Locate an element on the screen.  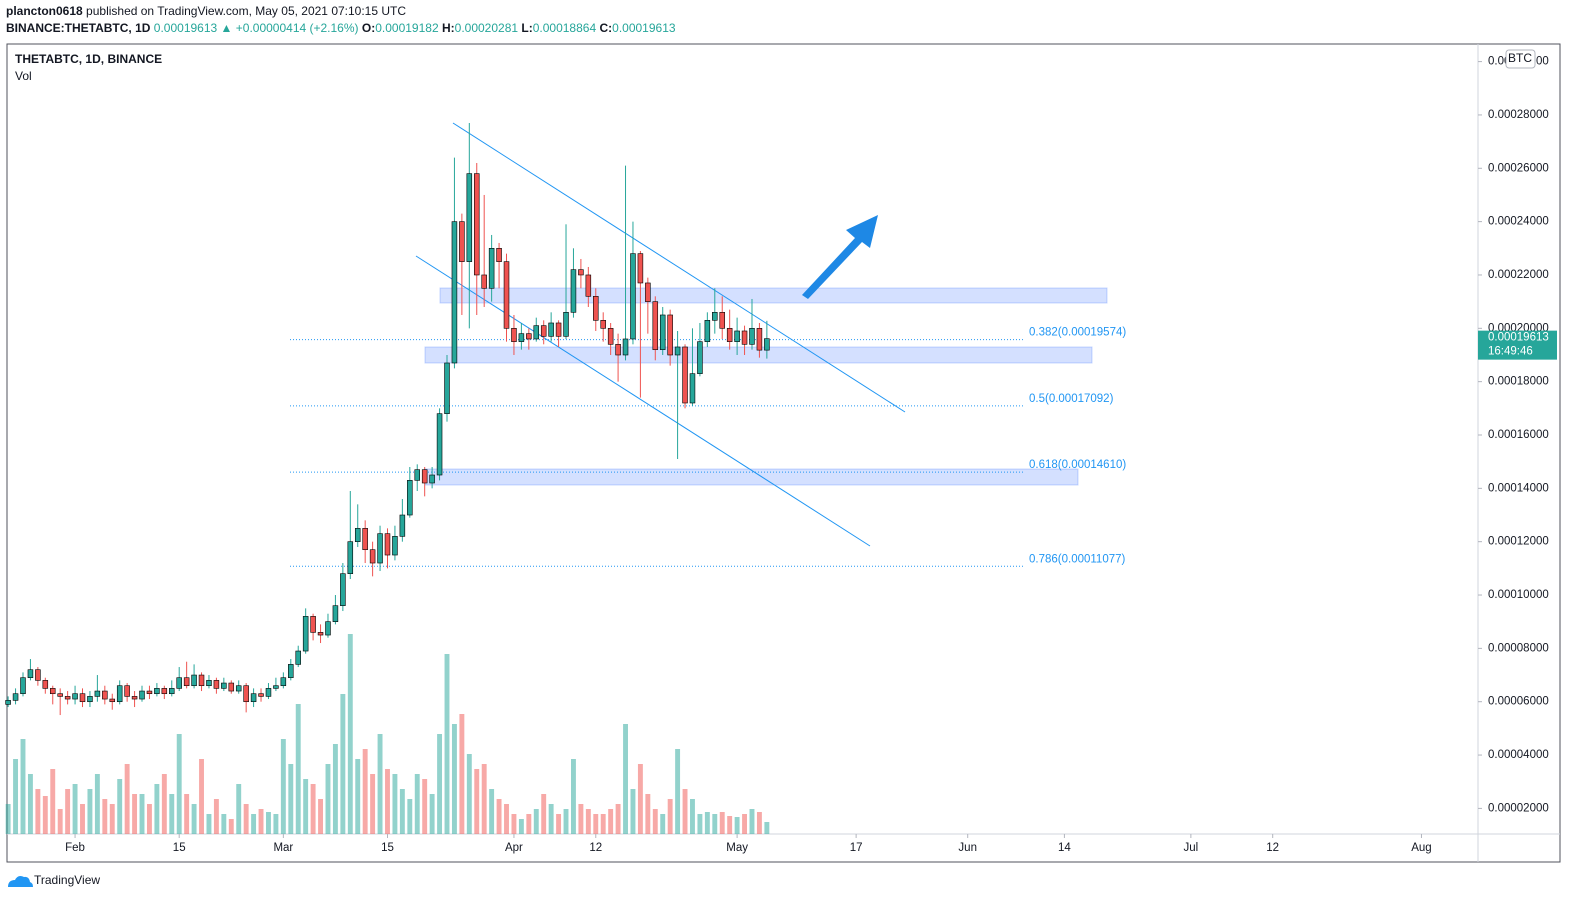
logo is located at coordinates (20, 881).